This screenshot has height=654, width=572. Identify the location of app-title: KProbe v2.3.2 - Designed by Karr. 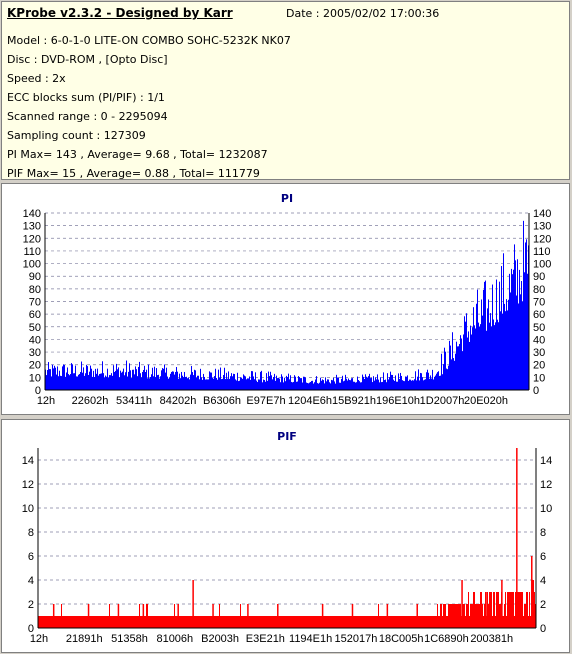
(120, 13).